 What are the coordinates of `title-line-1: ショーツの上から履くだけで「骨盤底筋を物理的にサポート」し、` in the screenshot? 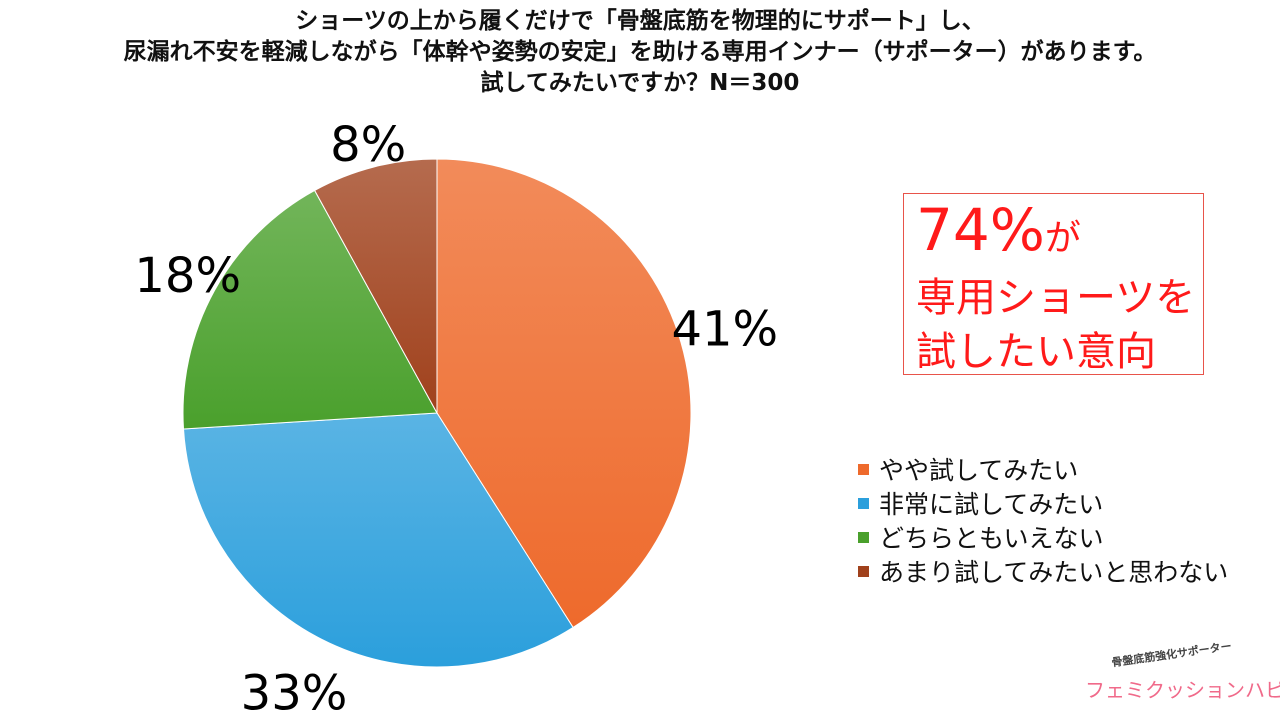 It's located at (640, 21).